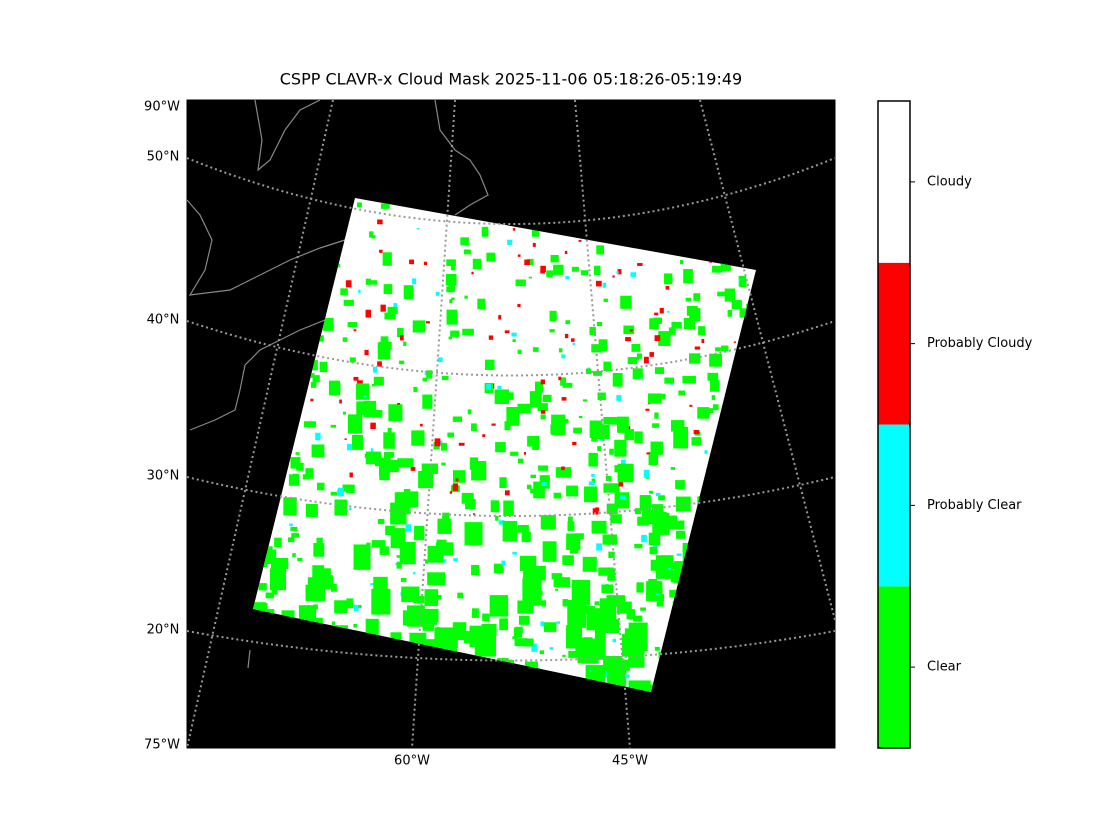  What do you see at coordinates (955, 424) in the screenshot?
I see `colorbar: Clear Probably Clear Probably Cloudy Cloudy` at bounding box center [955, 424].